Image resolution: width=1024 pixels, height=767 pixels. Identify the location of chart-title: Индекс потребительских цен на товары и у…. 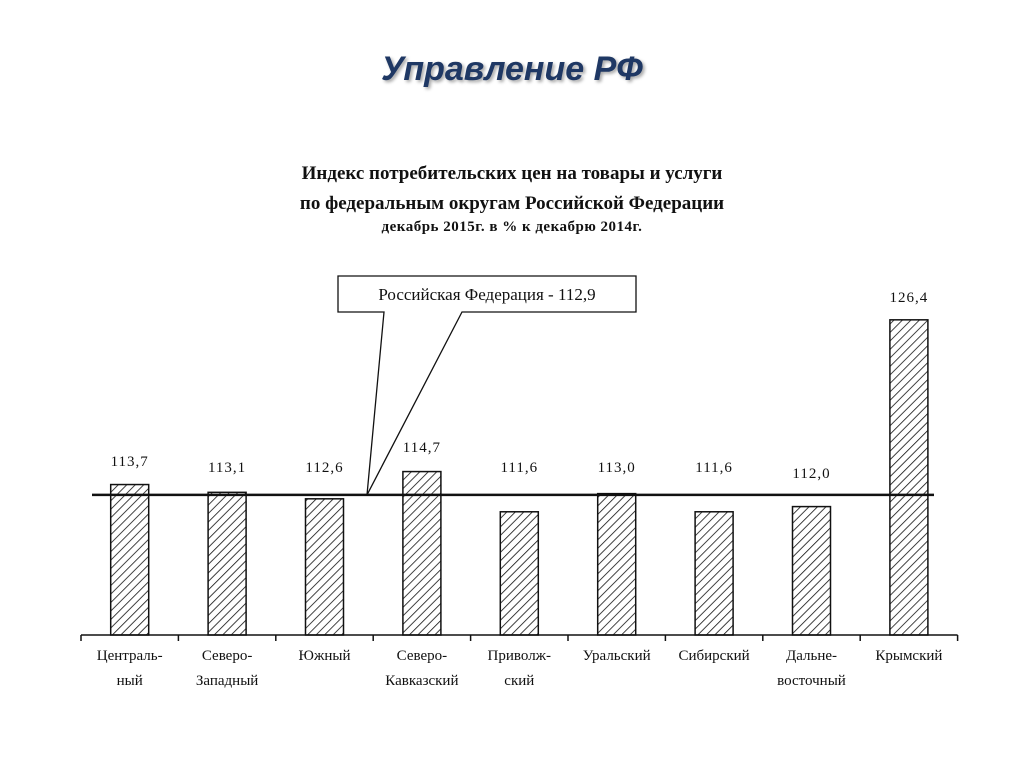
(512, 173).